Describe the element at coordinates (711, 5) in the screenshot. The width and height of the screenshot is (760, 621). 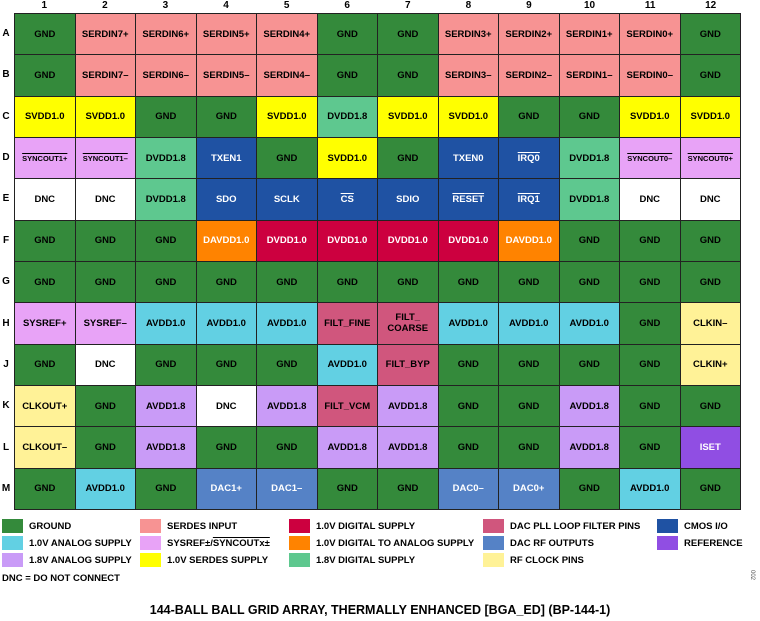
I see `column-label: 12` at that location.